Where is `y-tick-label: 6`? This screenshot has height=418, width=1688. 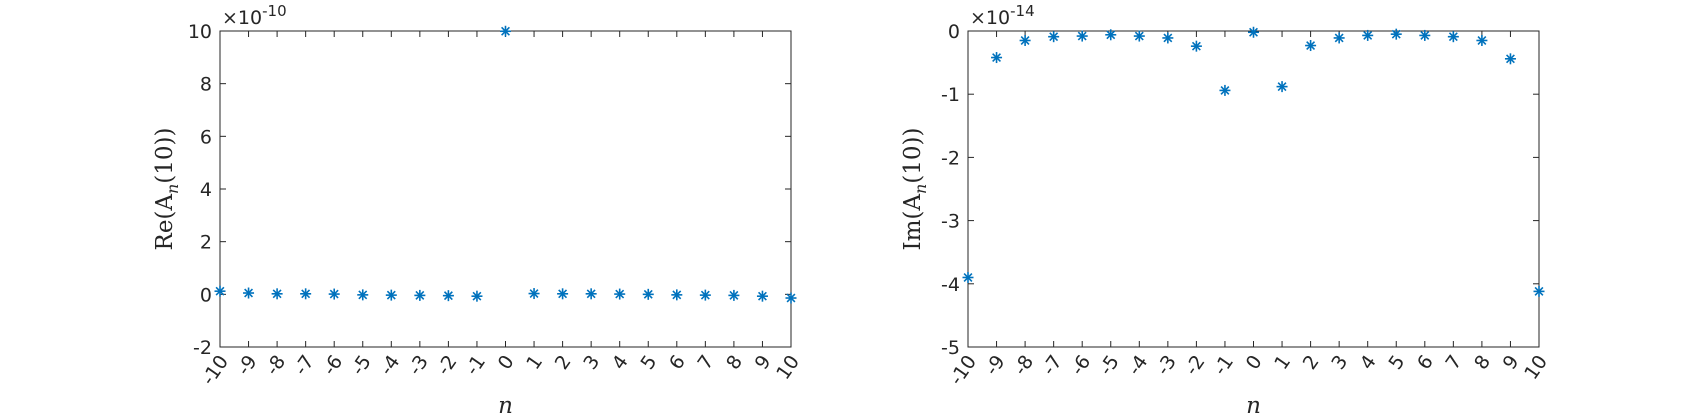 y-tick-label: 6 is located at coordinates (206, 137).